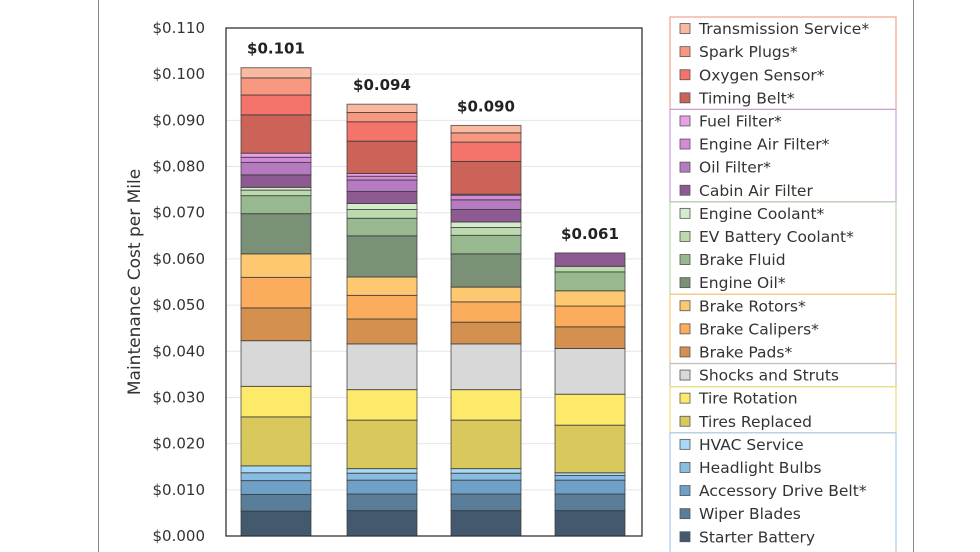 This screenshot has width=980, height=552. What do you see at coordinates (783, 29) in the screenshot?
I see `legend-label: Transmission Service*` at bounding box center [783, 29].